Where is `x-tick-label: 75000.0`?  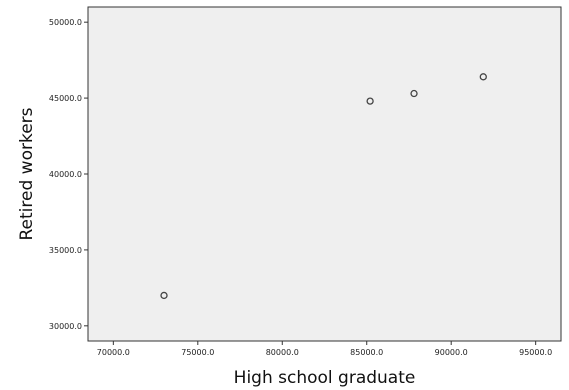
x-tick-label: 75000.0 is located at coordinates (197, 352).